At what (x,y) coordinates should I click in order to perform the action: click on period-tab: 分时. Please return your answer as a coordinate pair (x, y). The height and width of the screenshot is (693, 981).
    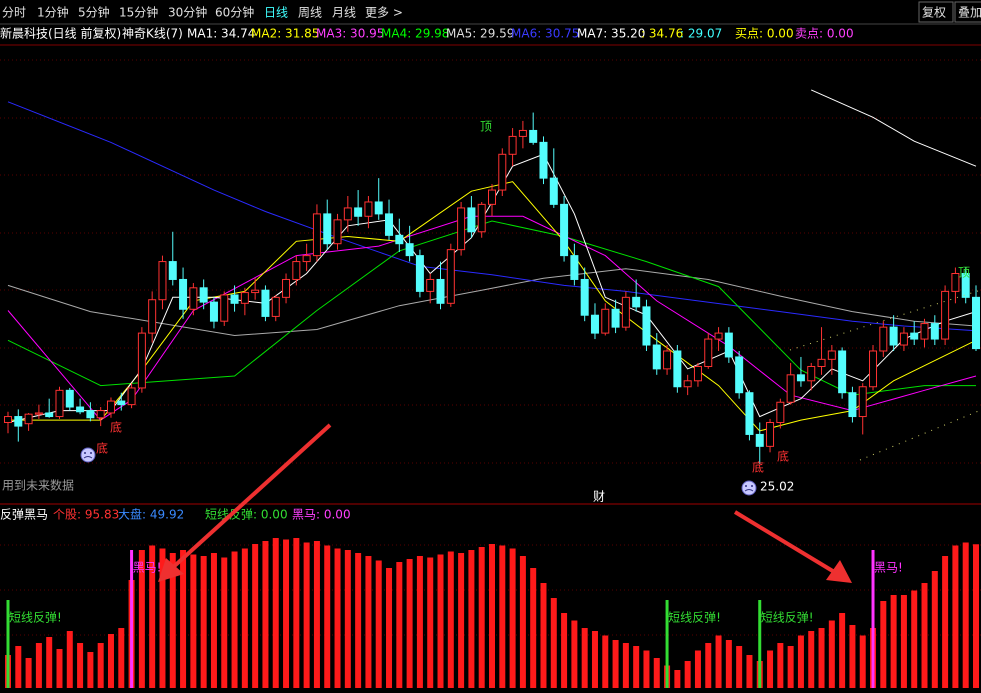
    Looking at the image, I should click on (14, 13).